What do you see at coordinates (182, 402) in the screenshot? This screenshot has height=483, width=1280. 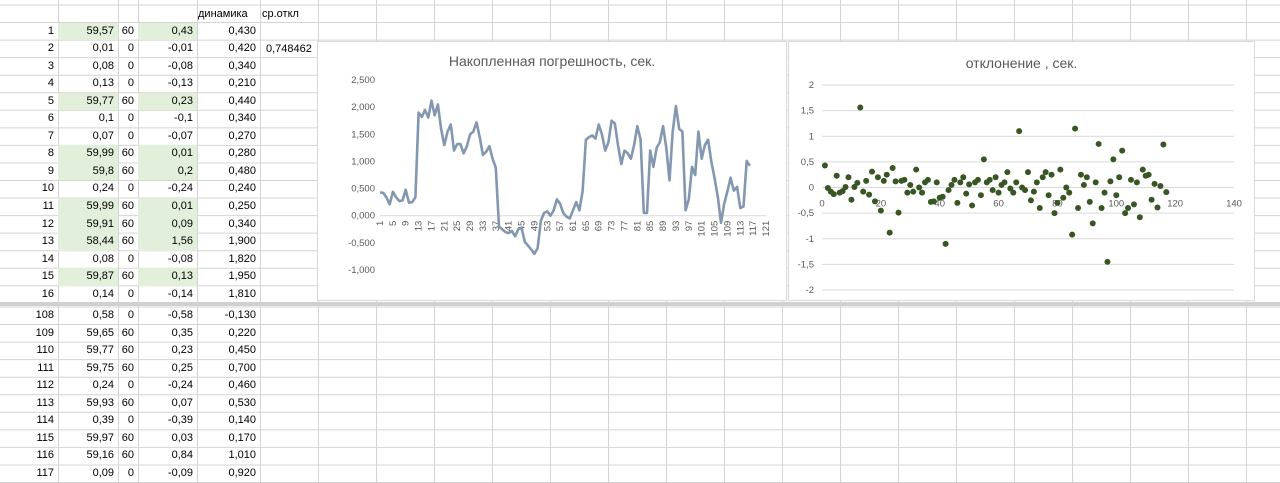 I see `cell-d: 0,07` at bounding box center [182, 402].